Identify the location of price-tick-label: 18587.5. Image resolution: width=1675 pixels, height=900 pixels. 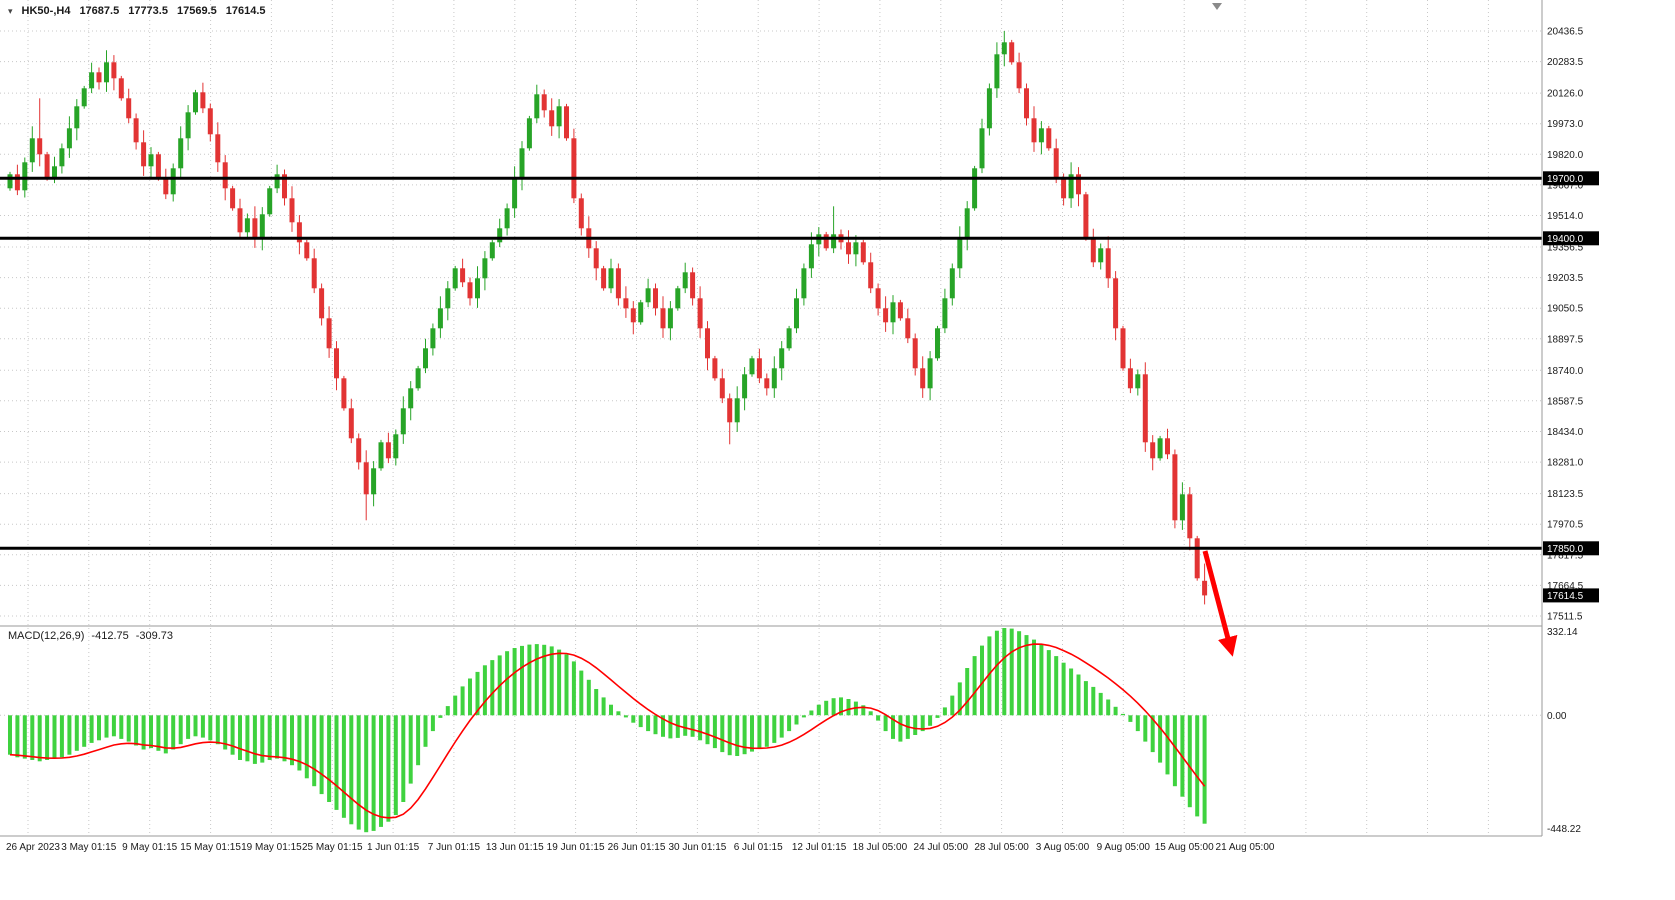
(1565, 401).